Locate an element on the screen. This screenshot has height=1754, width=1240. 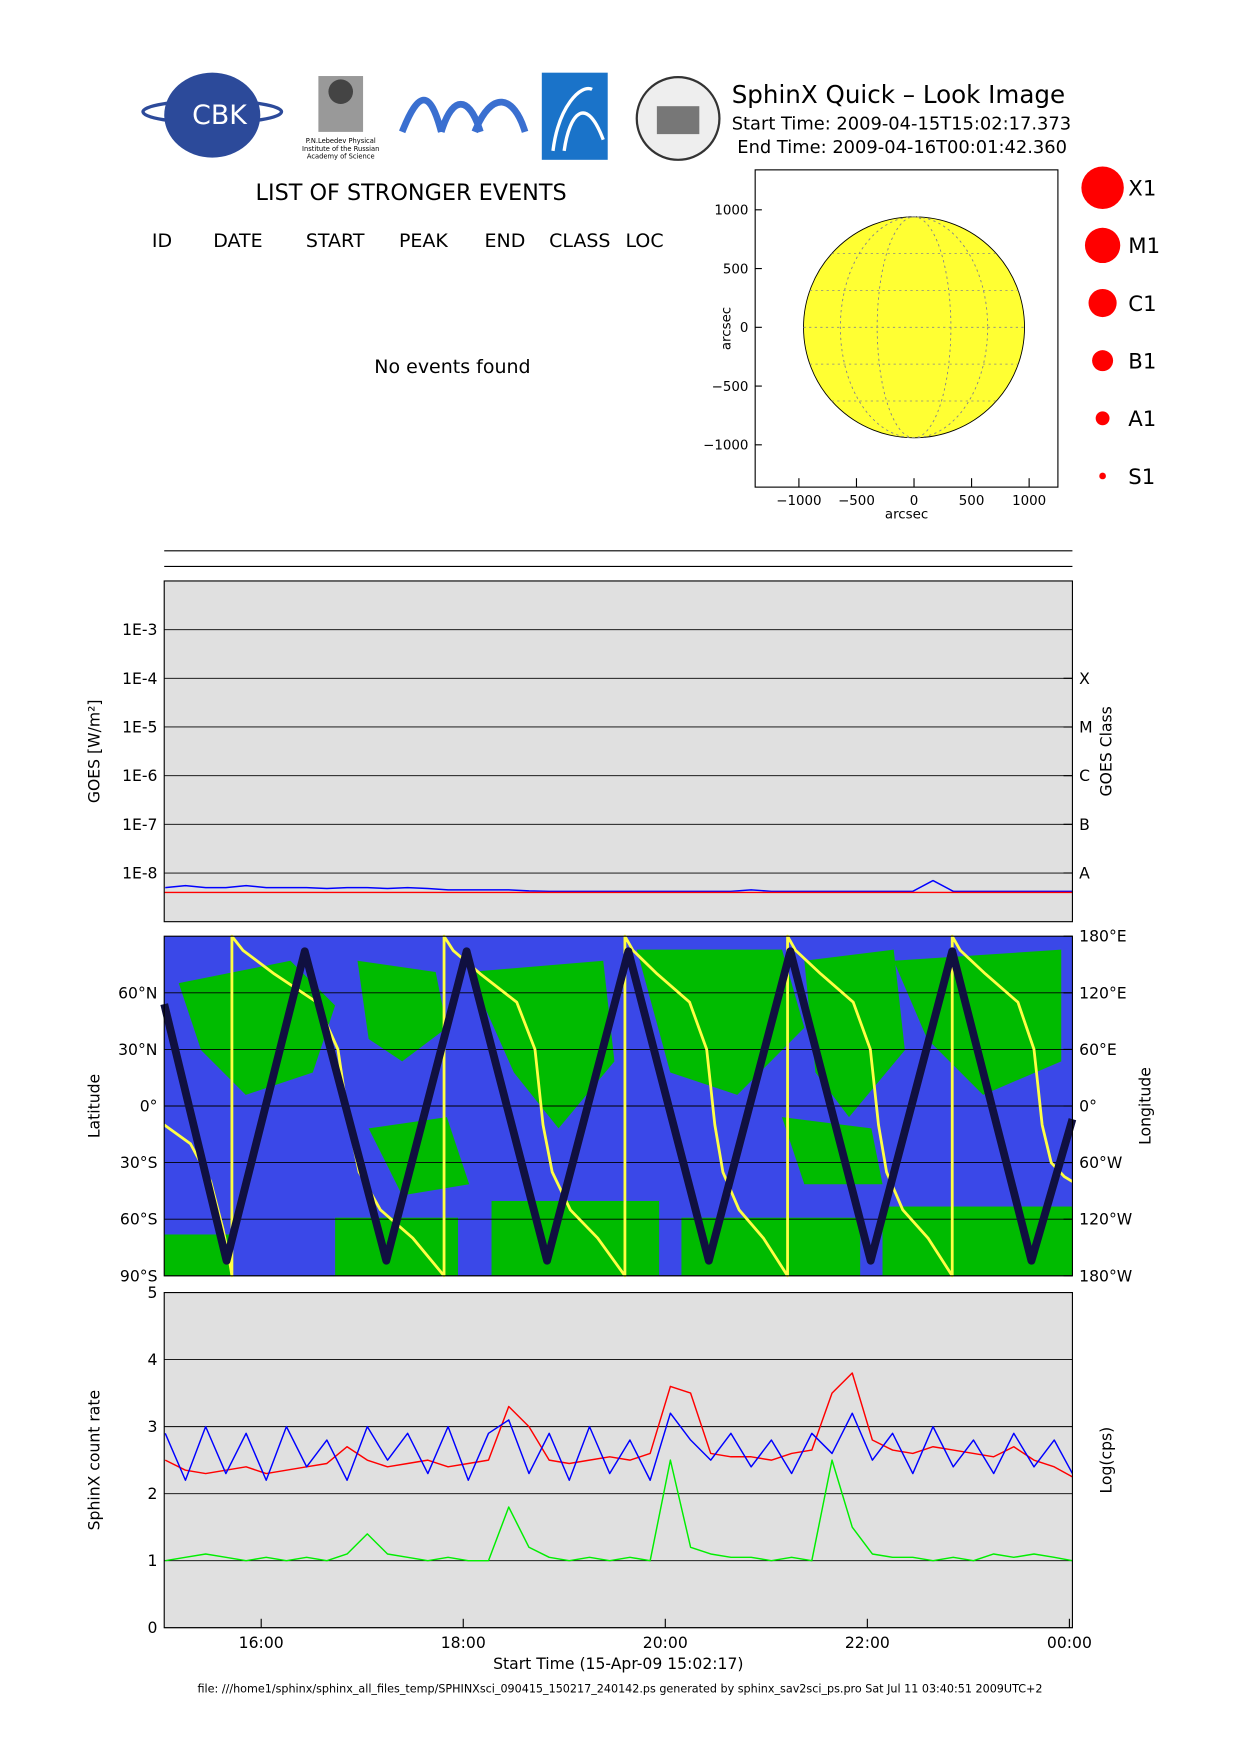
x-tick-label: 00:00 is located at coordinates (1069, 1642).